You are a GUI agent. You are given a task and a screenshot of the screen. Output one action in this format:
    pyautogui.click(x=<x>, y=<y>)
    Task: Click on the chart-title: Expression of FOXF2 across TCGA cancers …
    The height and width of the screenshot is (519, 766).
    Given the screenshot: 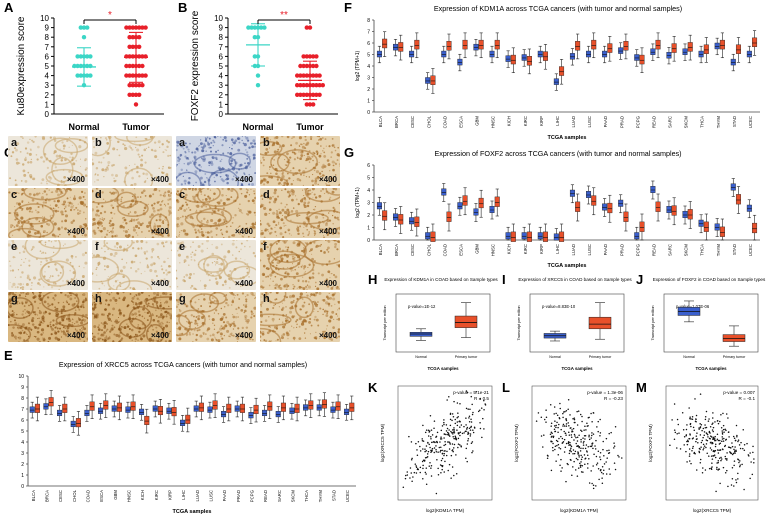 What is the action you would take?
    pyautogui.click(x=557, y=153)
    